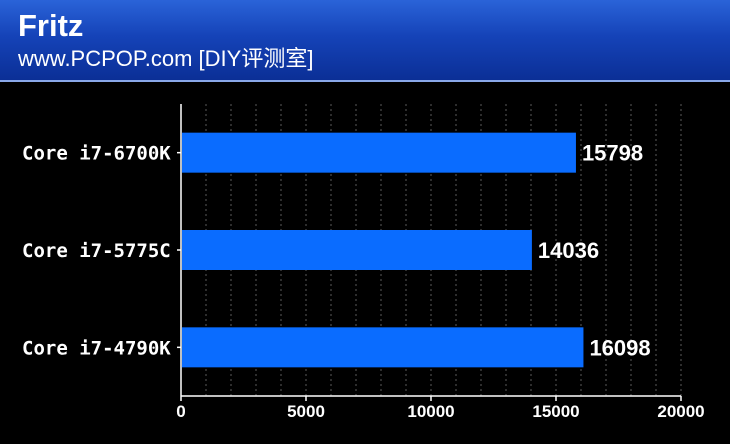 The width and height of the screenshot is (730, 444). I want to click on x-tick-label: 20000, so click(680, 411).